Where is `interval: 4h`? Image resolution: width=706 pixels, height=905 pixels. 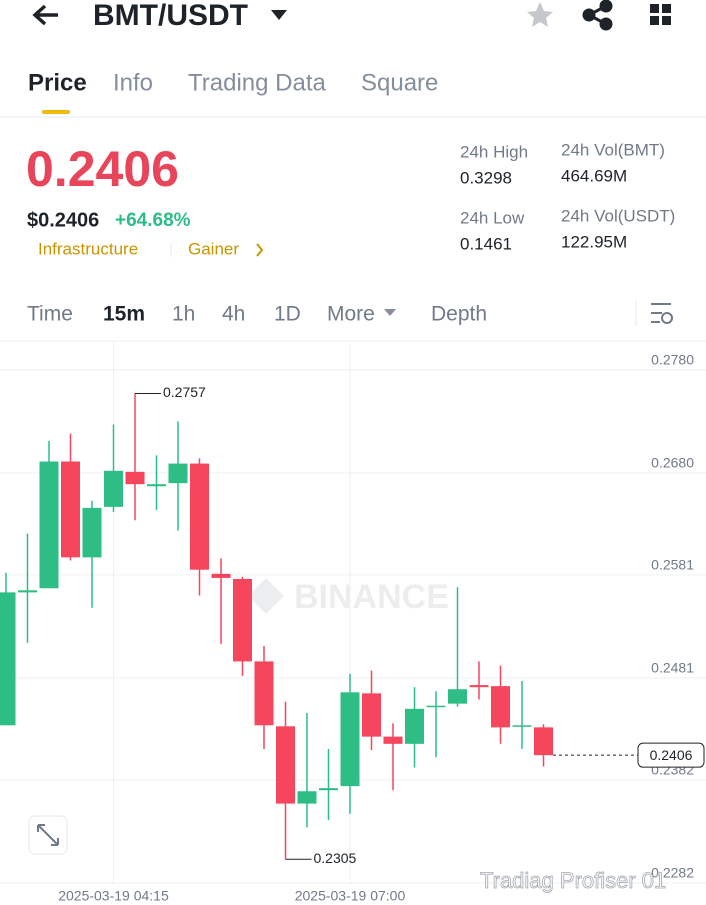
interval: 4h is located at coordinates (233, 314).